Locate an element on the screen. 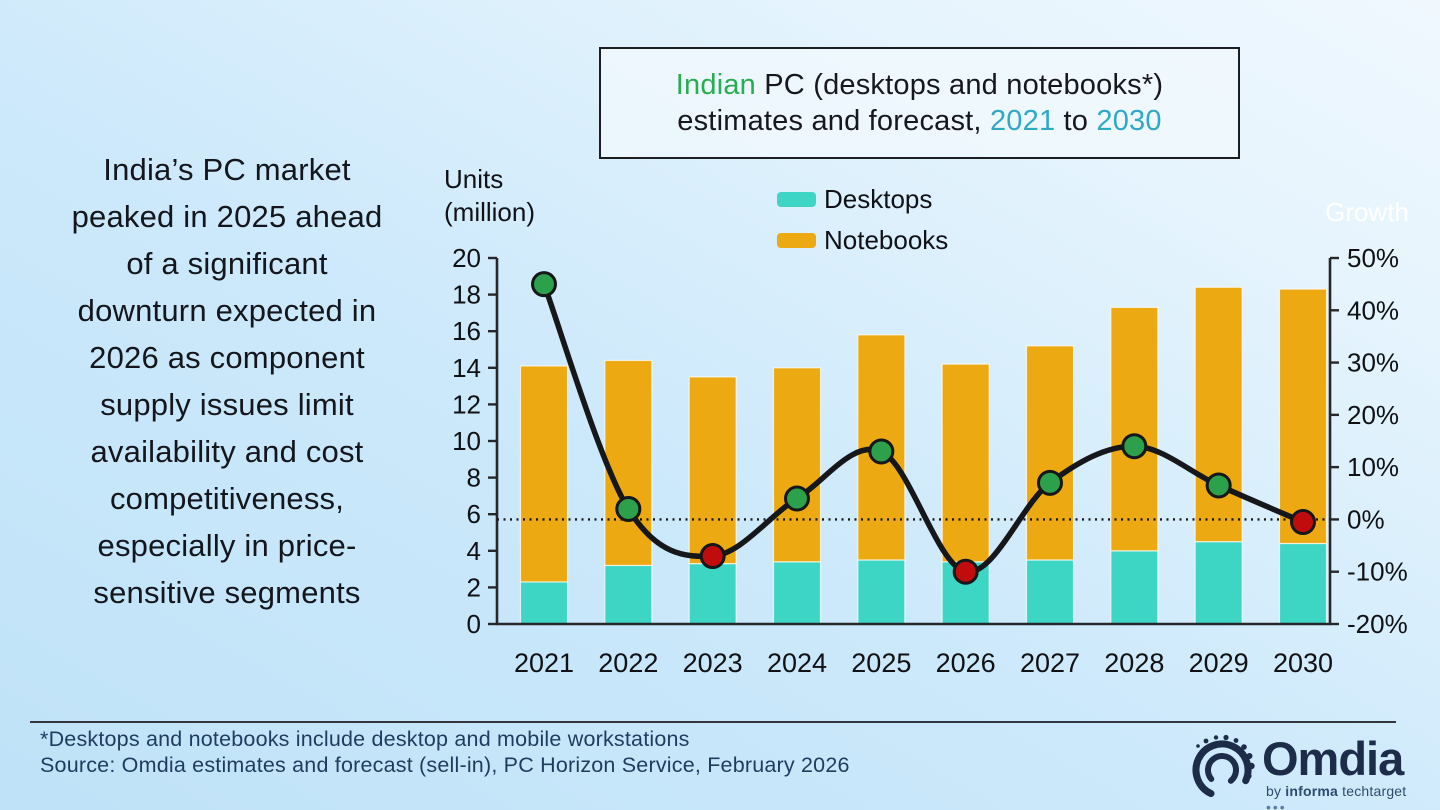 This screenshot has width=1440, height=810. bar-desktops-2025 is located at coordinates (881, 592).